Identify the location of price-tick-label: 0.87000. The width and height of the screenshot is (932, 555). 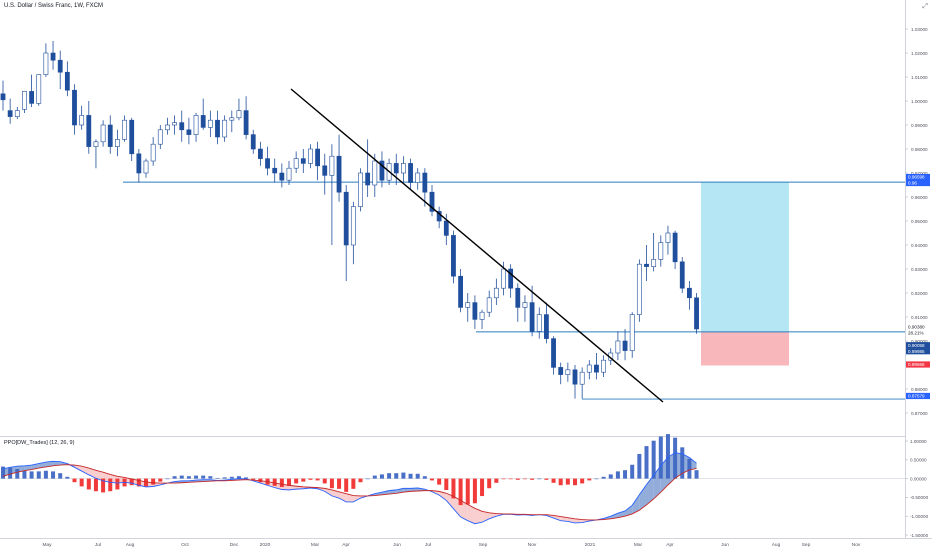
(919, 413).